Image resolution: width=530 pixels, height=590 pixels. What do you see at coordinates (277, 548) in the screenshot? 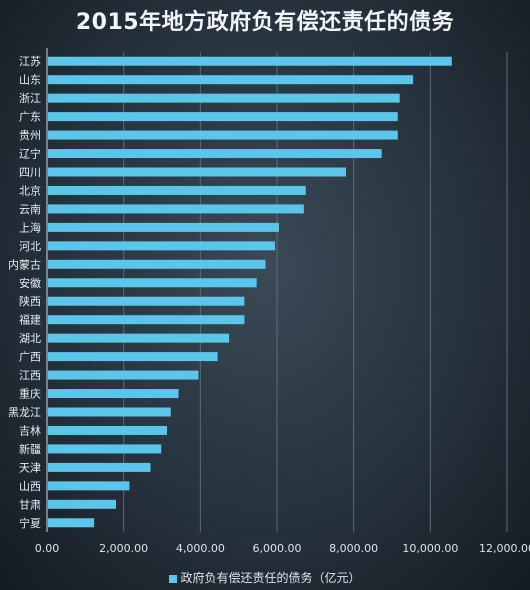
I see `x-tick-label: 6,000.00` at bounding box center [277, 548].